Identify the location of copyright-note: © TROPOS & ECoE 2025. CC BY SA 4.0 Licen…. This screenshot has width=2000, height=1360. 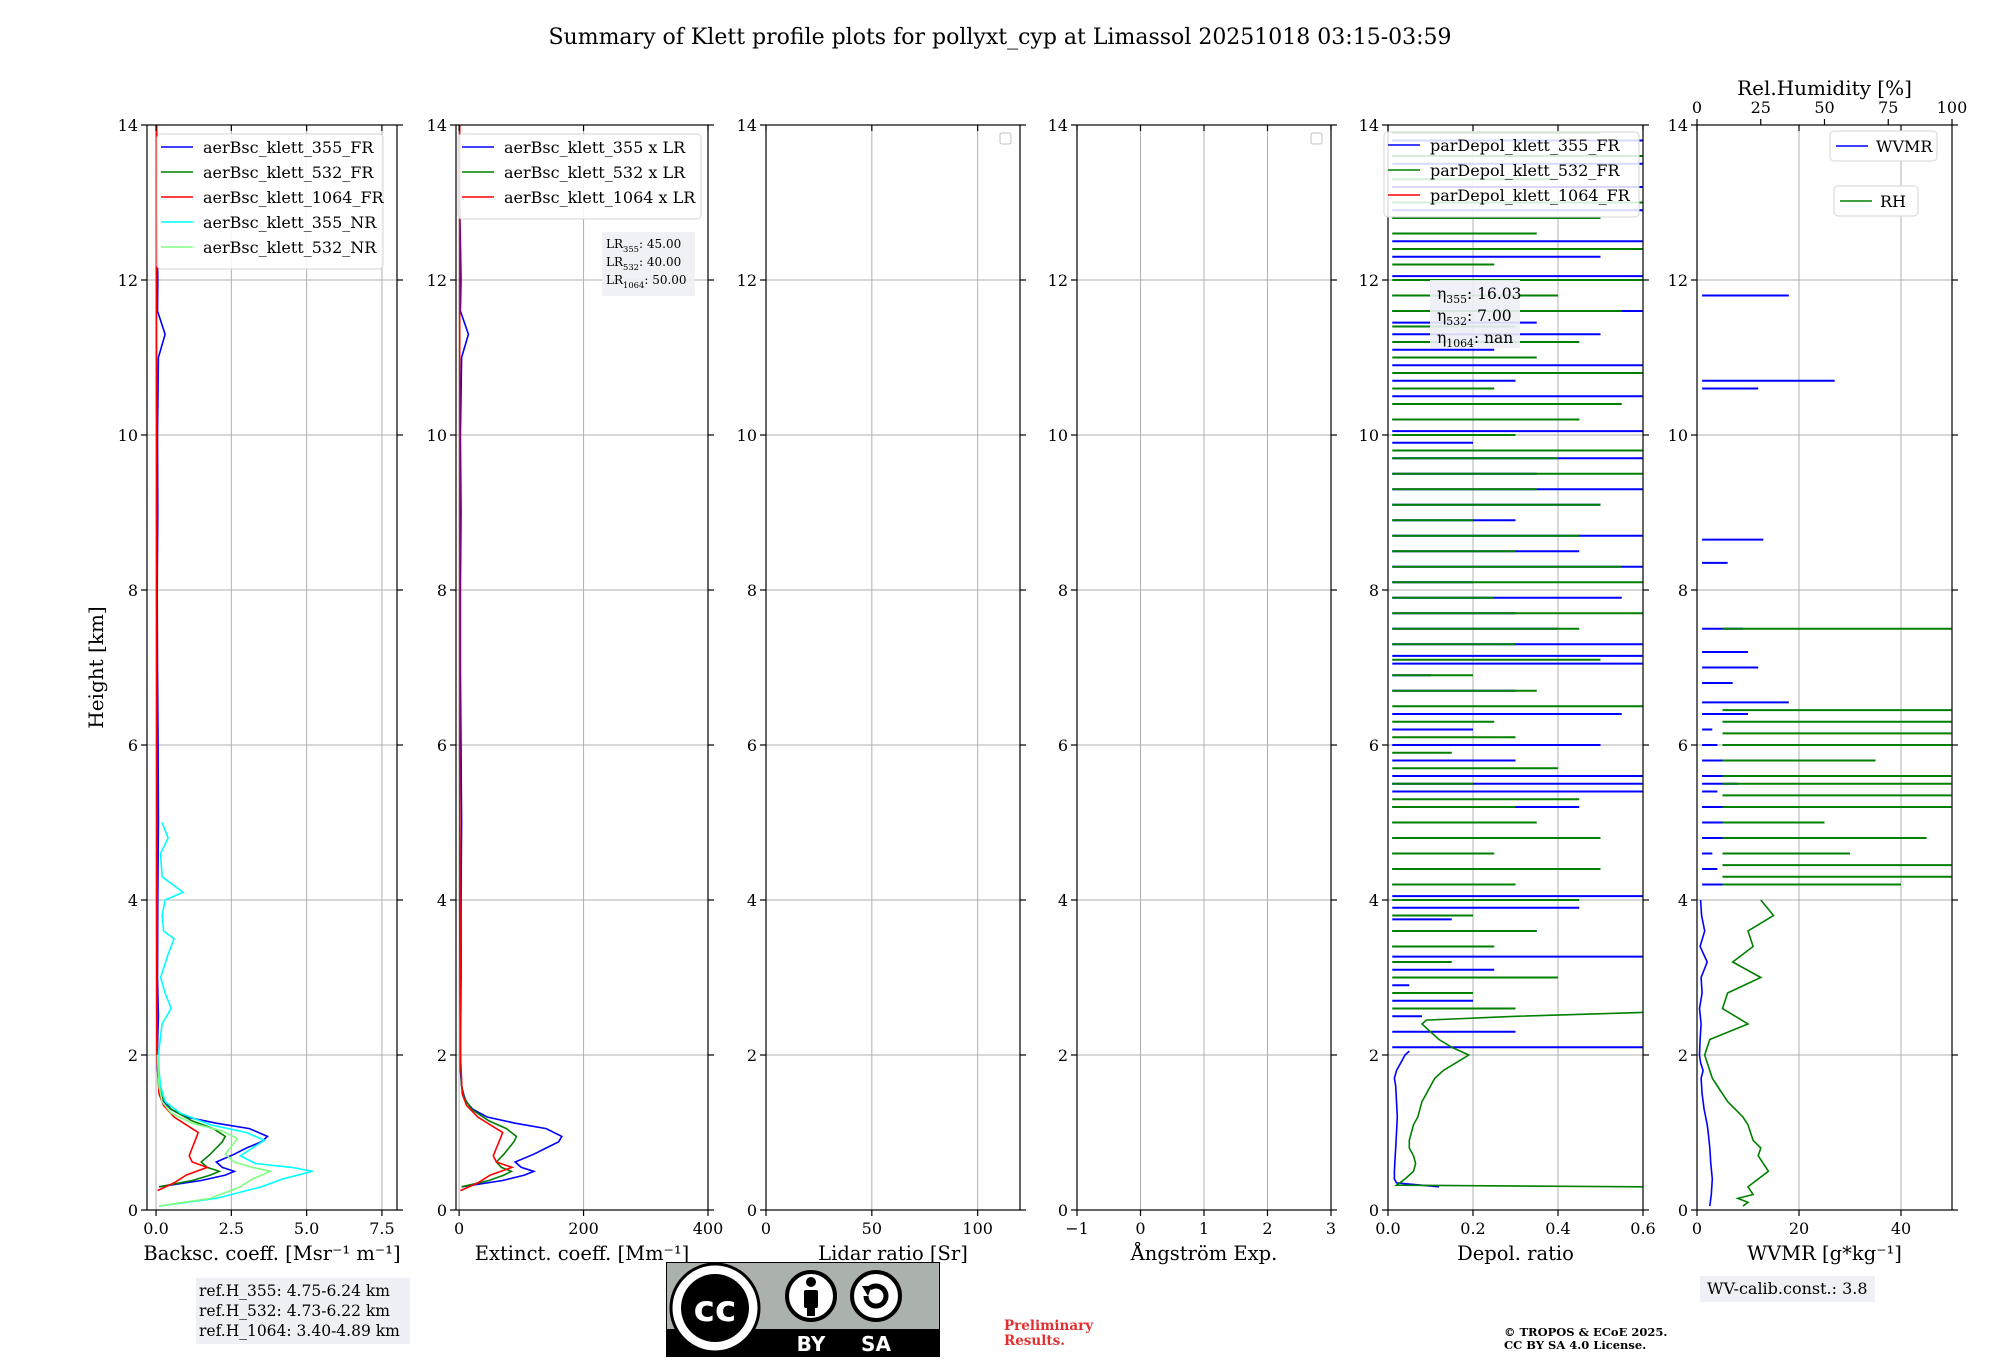
(1585, 1339).